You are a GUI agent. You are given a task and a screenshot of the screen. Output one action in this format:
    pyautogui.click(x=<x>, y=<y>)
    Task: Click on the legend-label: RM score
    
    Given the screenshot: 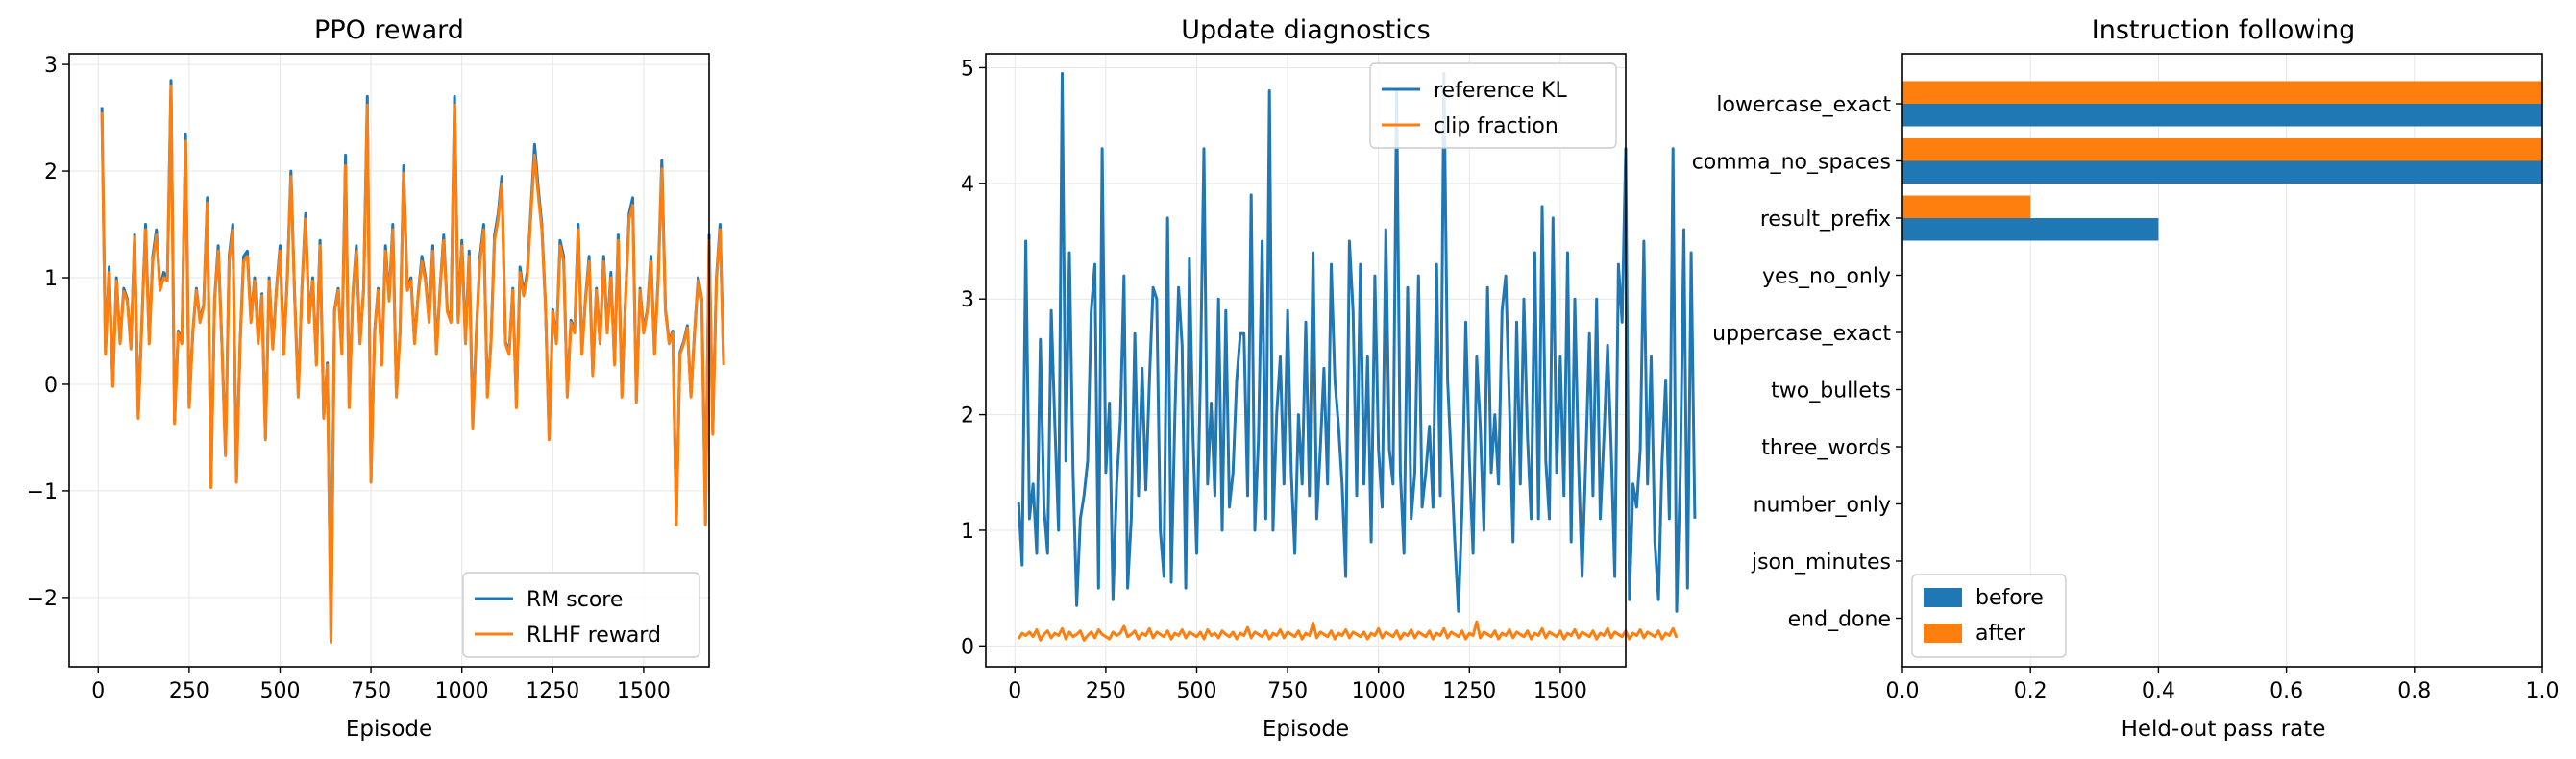 What is the action you would take?
    pyautogui.click(x=575, y=600)
    